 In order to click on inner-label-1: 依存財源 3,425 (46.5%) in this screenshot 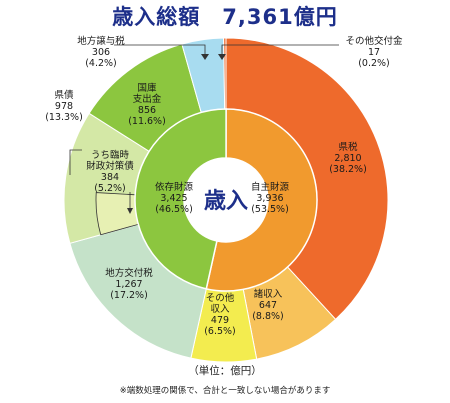, I will do `click(174, 198)`.